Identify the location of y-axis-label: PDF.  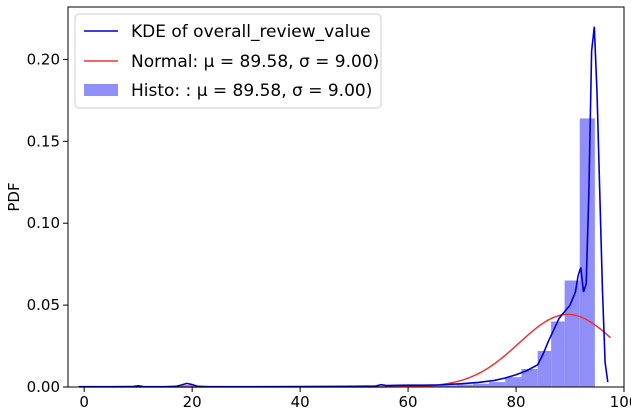
(14, 196).